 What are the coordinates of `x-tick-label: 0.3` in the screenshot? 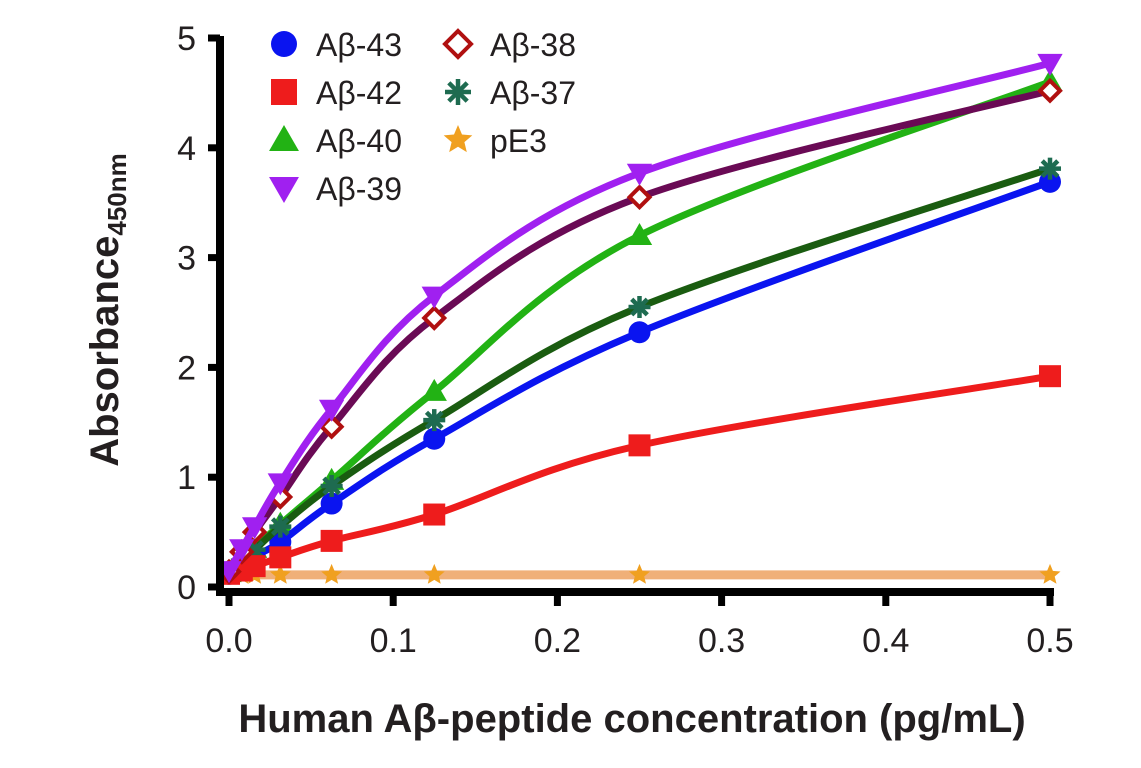 It's located at (721, 641).